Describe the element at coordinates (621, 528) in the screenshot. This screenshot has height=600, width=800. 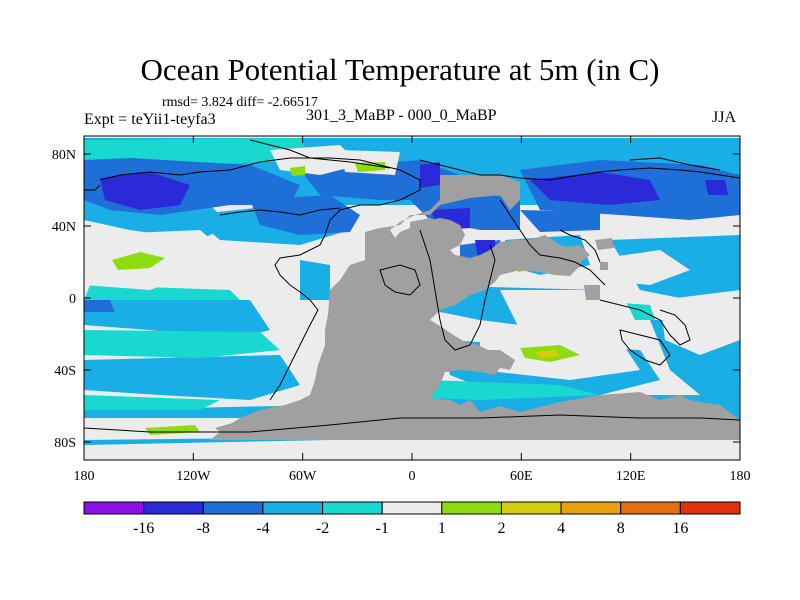
I see `legend-label: 8` at that location.